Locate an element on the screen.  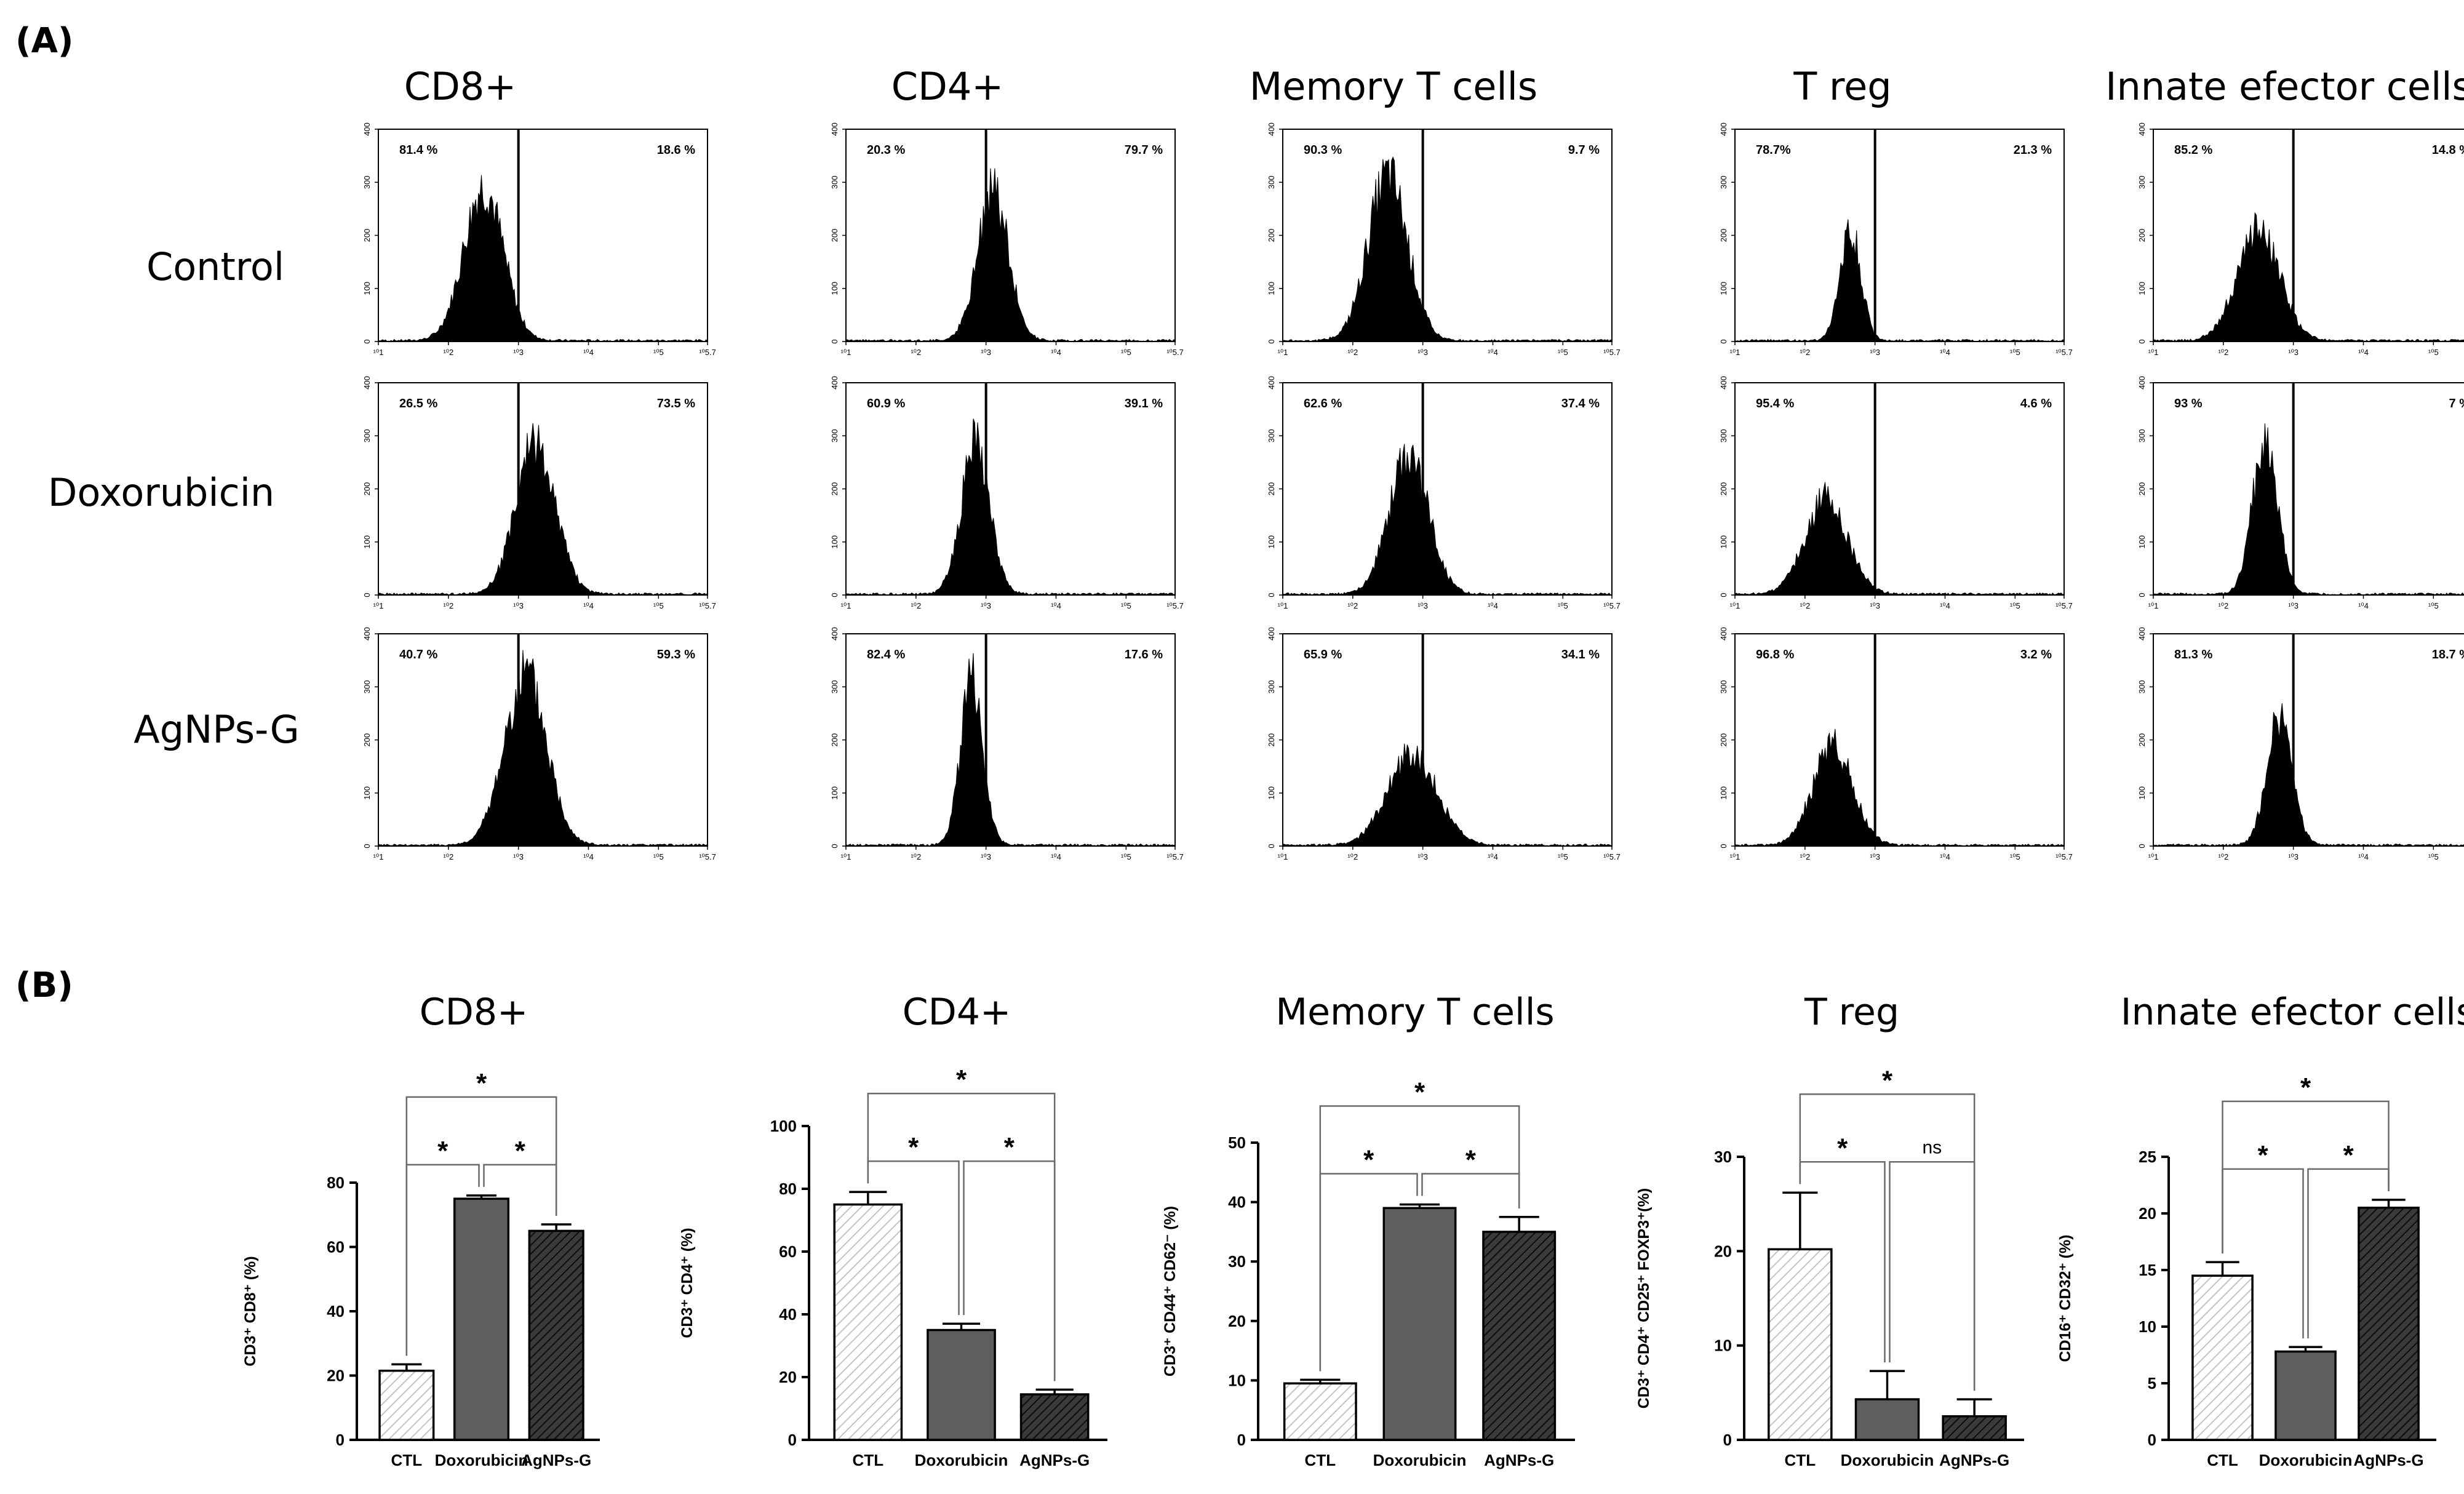
gate-left-percent: 82.4 % is located at coordinates (886, 654).